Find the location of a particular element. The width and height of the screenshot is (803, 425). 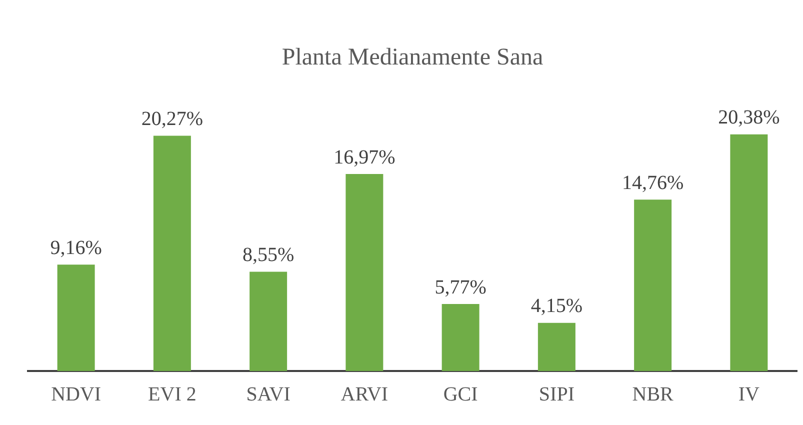

data-label: 14,76% is located at coordinates (653, 183).